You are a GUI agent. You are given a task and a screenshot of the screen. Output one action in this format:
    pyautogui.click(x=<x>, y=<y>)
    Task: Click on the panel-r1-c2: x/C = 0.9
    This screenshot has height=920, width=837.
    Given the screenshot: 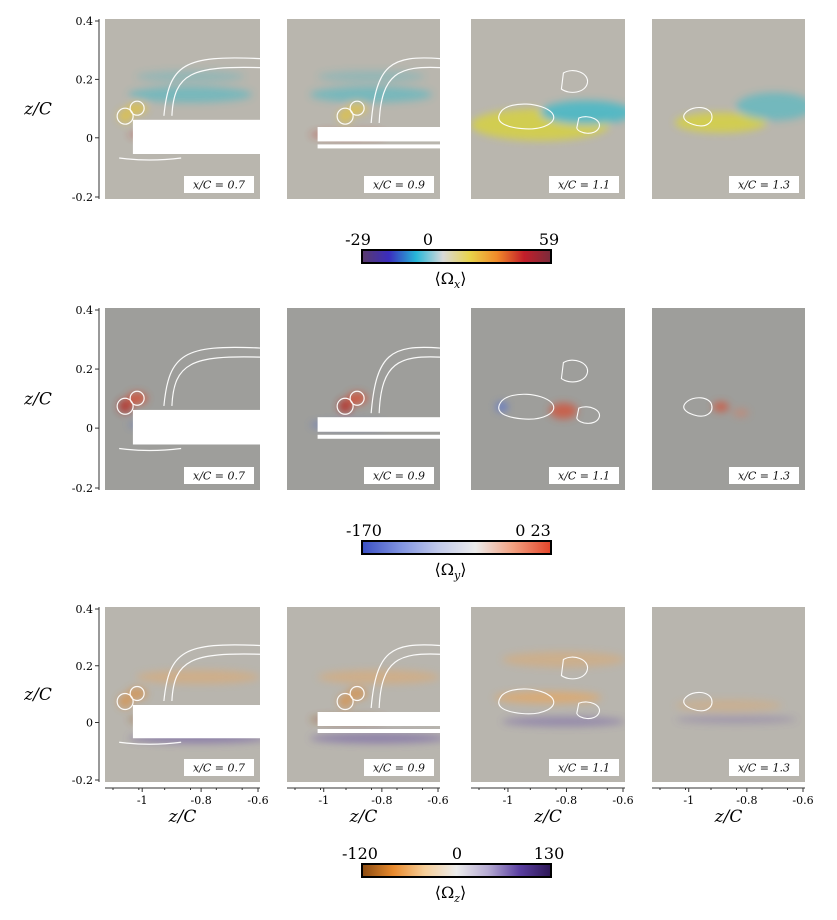 What is the action you would take?
    pyautogui.click(x=363, y=109)
    